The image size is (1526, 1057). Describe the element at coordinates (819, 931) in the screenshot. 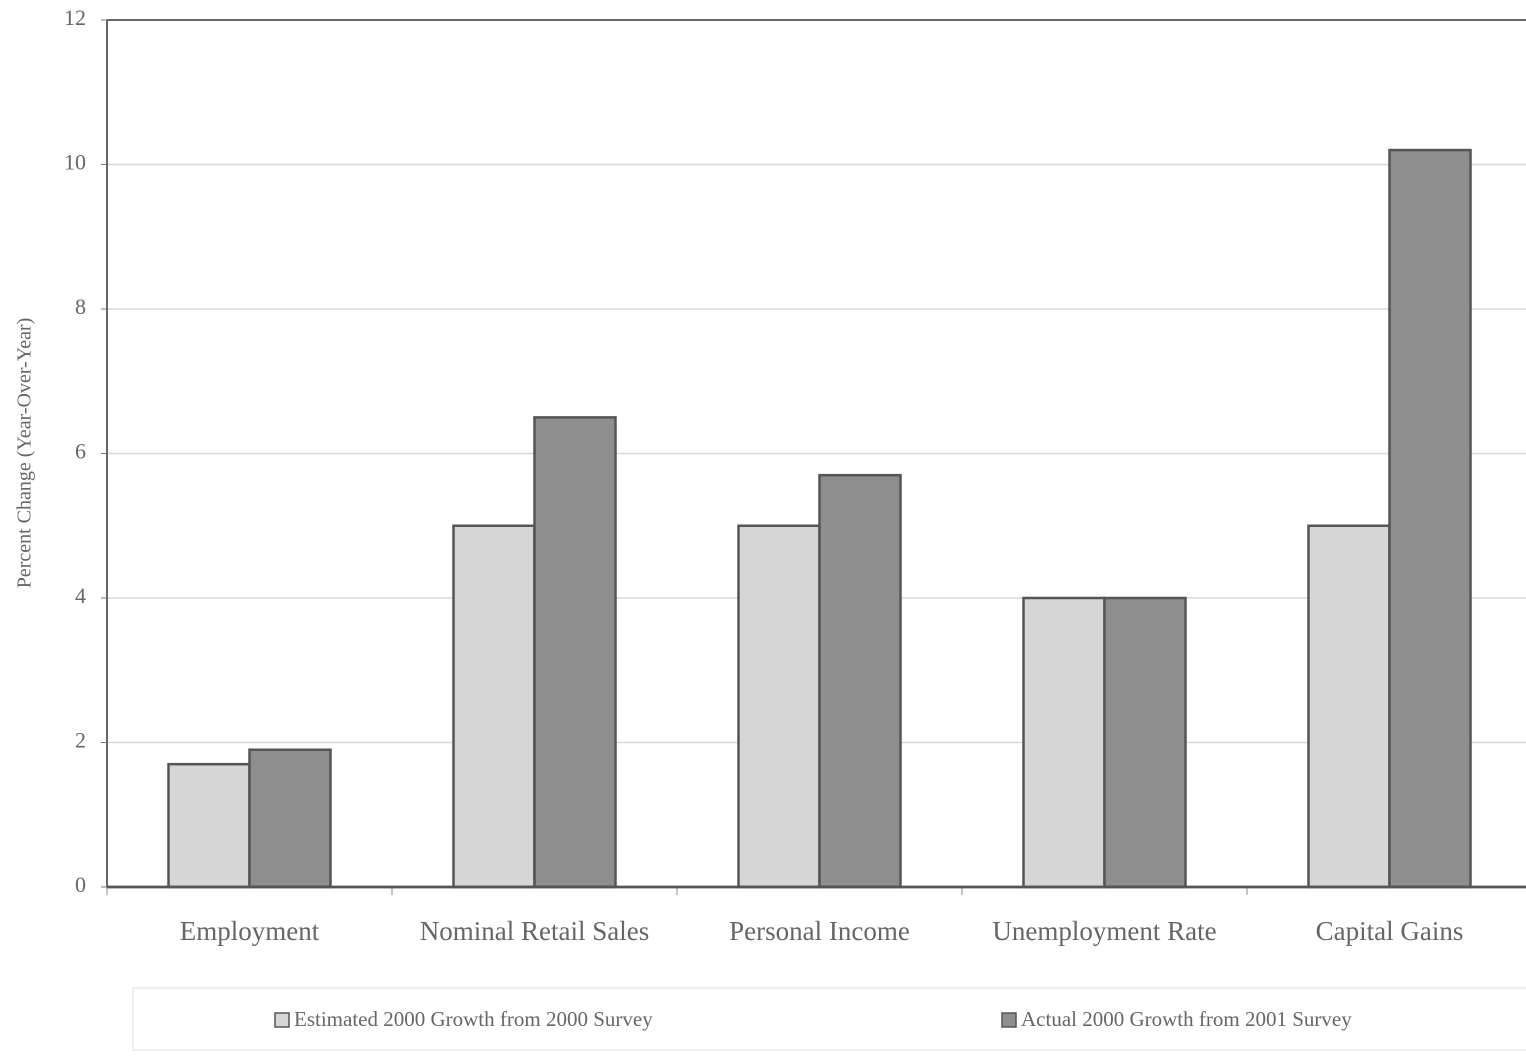

I see `x-tick-label: Personal Income` at that location.